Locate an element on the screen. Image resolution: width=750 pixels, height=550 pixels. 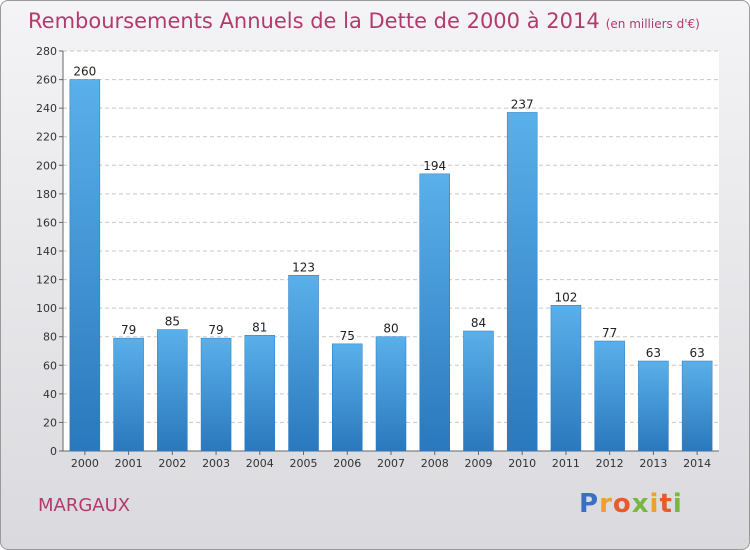
value-label-2011: 102 is located at coordinates (565, 297).